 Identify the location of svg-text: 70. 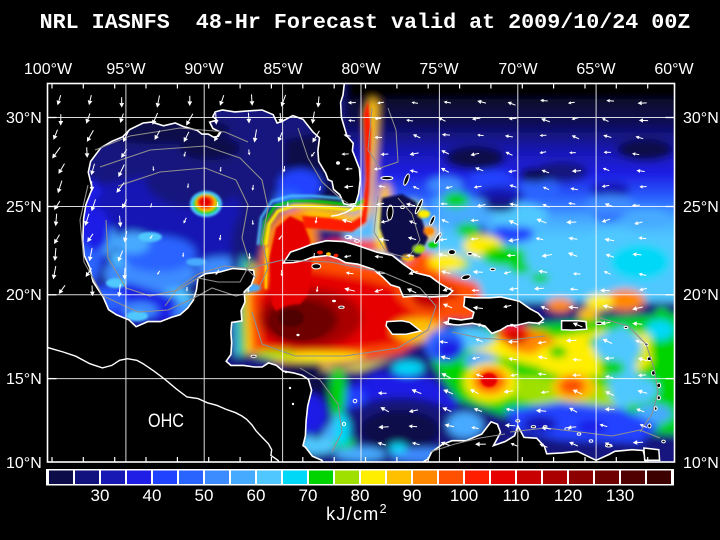
(308, 495).